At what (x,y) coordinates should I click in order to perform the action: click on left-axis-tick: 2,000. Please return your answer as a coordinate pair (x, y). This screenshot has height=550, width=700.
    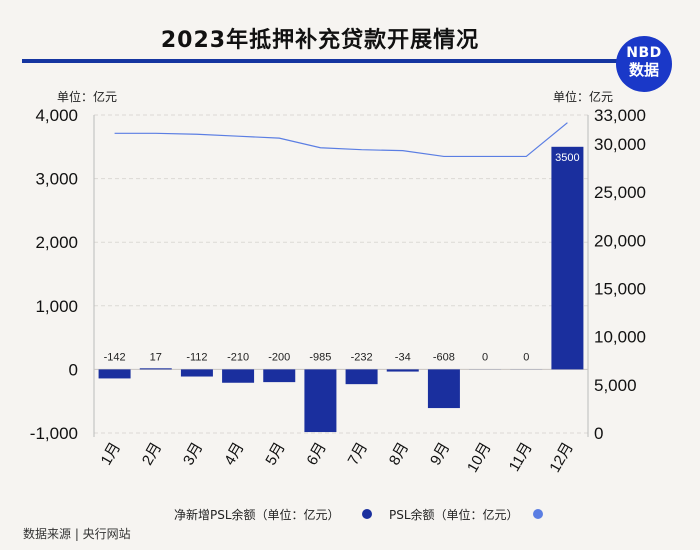
    Looking at the image, I should click on (56, 242).